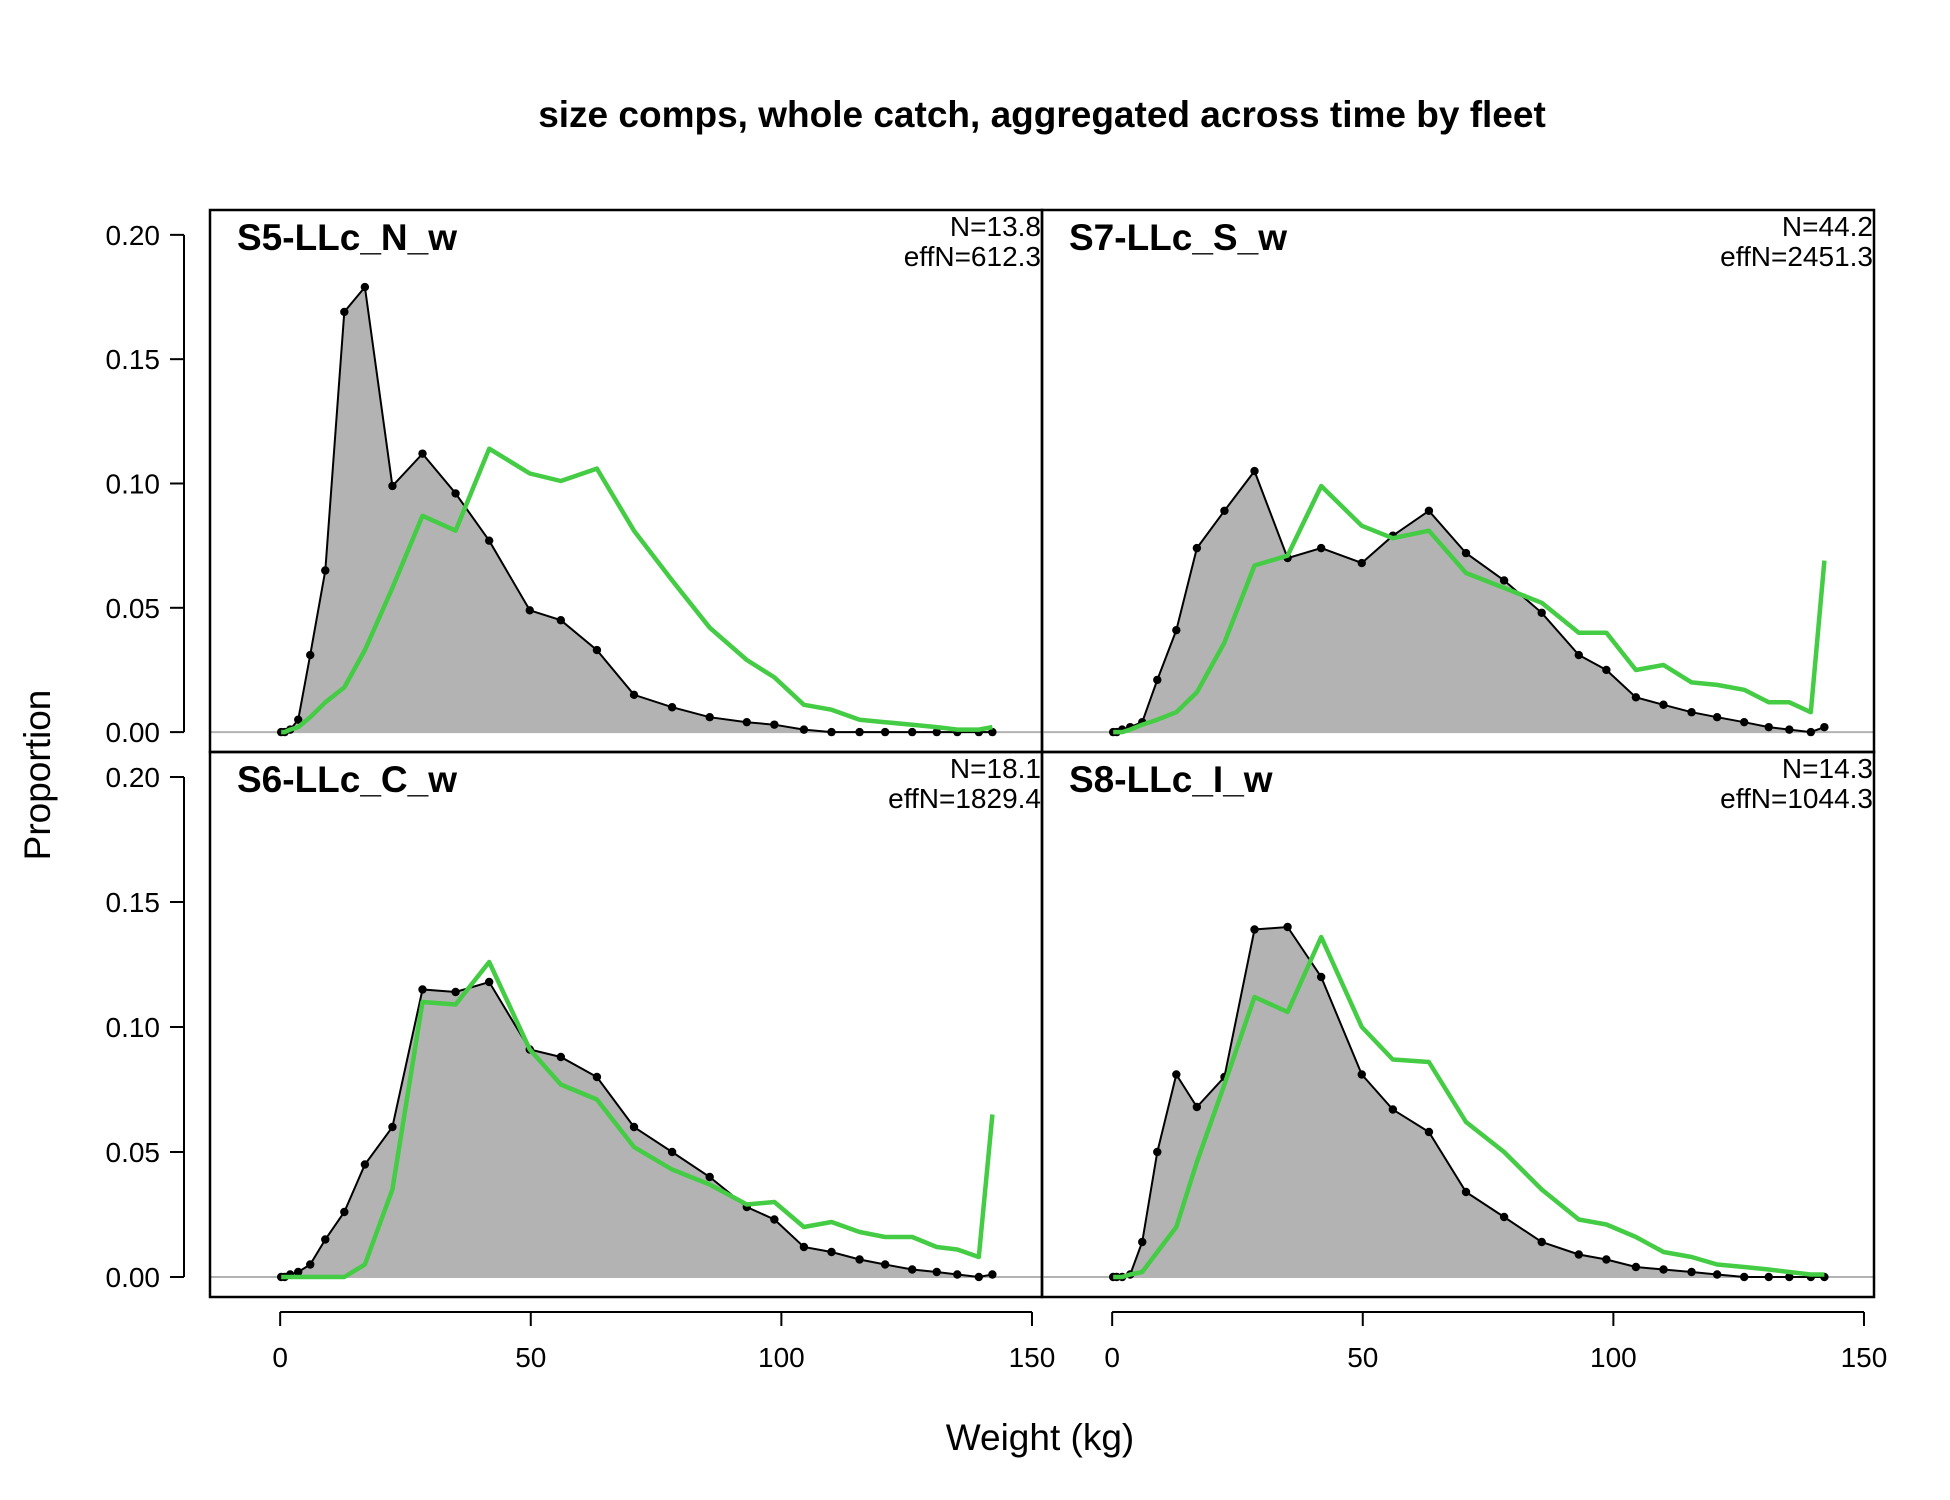 The height and width of the screenshot is (1500, 1950). Describe the element at coordinates (347, 237) in the screenshot. I see `panel-title: S5-LLc_N_w` at that location.